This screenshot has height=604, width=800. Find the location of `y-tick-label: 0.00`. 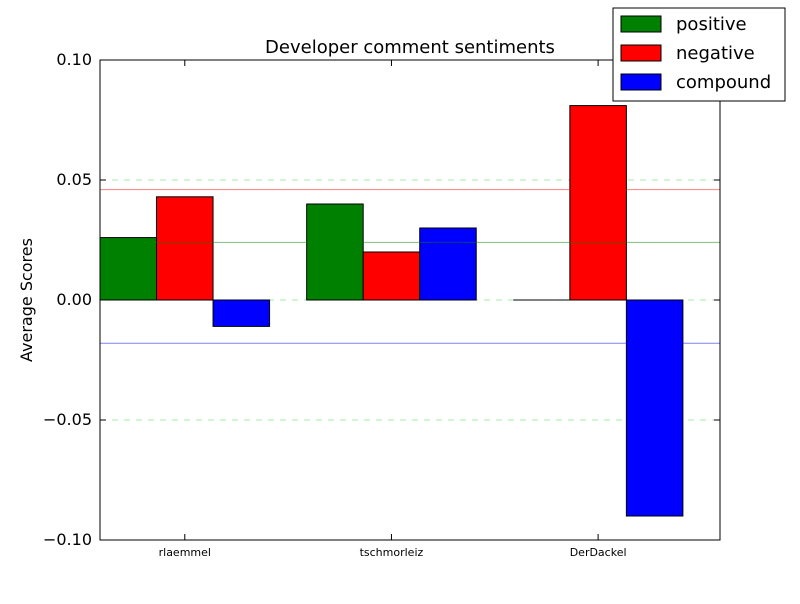

y-tick-label: 0.00 is located at coordinates (74, 299).